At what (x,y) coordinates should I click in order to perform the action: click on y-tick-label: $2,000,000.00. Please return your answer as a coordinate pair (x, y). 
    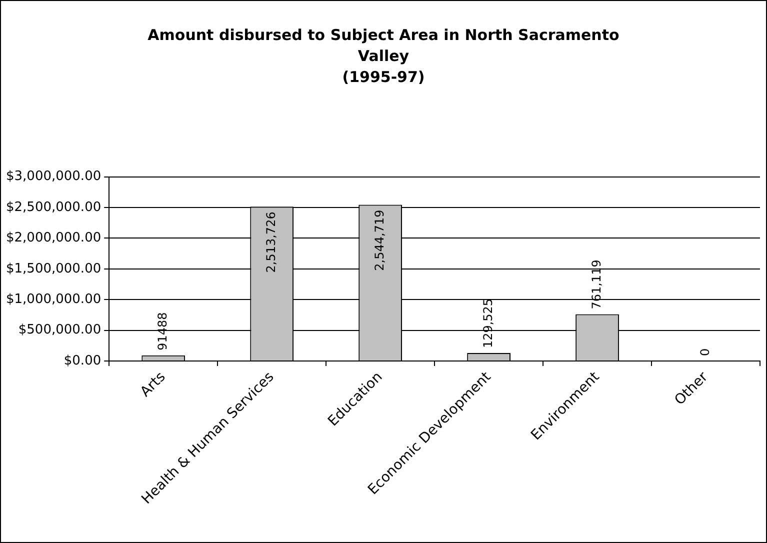
    Looking at the image, I should click on (54, 238).